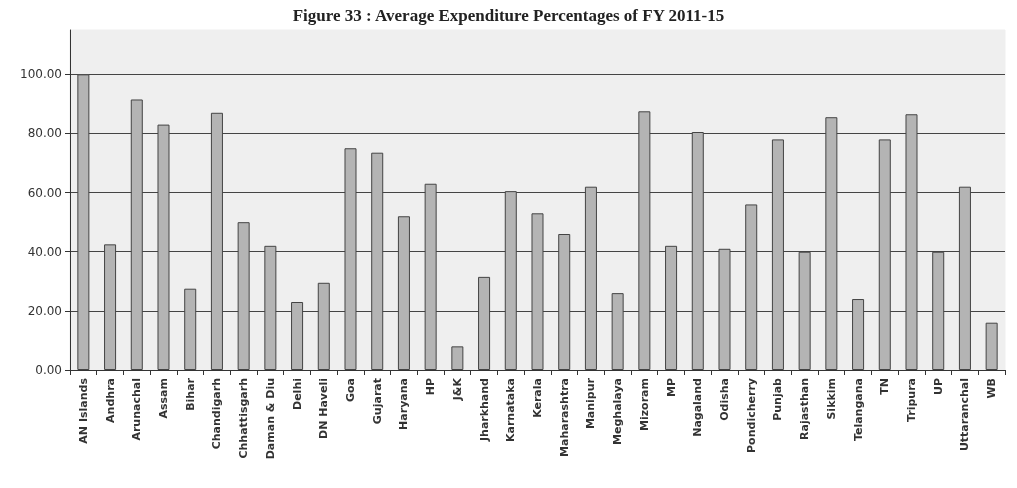 This screenshot has width=1017, height=488. What do you see at coordinates (564, 417) in the screenshot?
I see `x-tick-label: Maharashtra` at bounding box center [564, 417].